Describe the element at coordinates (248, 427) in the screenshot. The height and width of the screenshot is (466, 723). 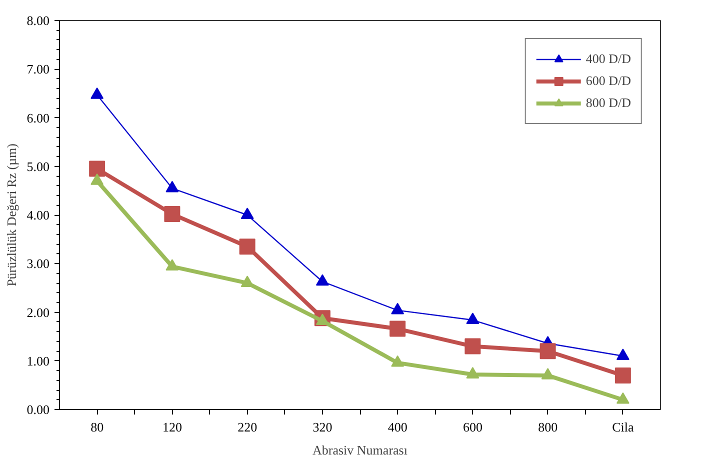
I see `x-tick-label: 220` at that location.